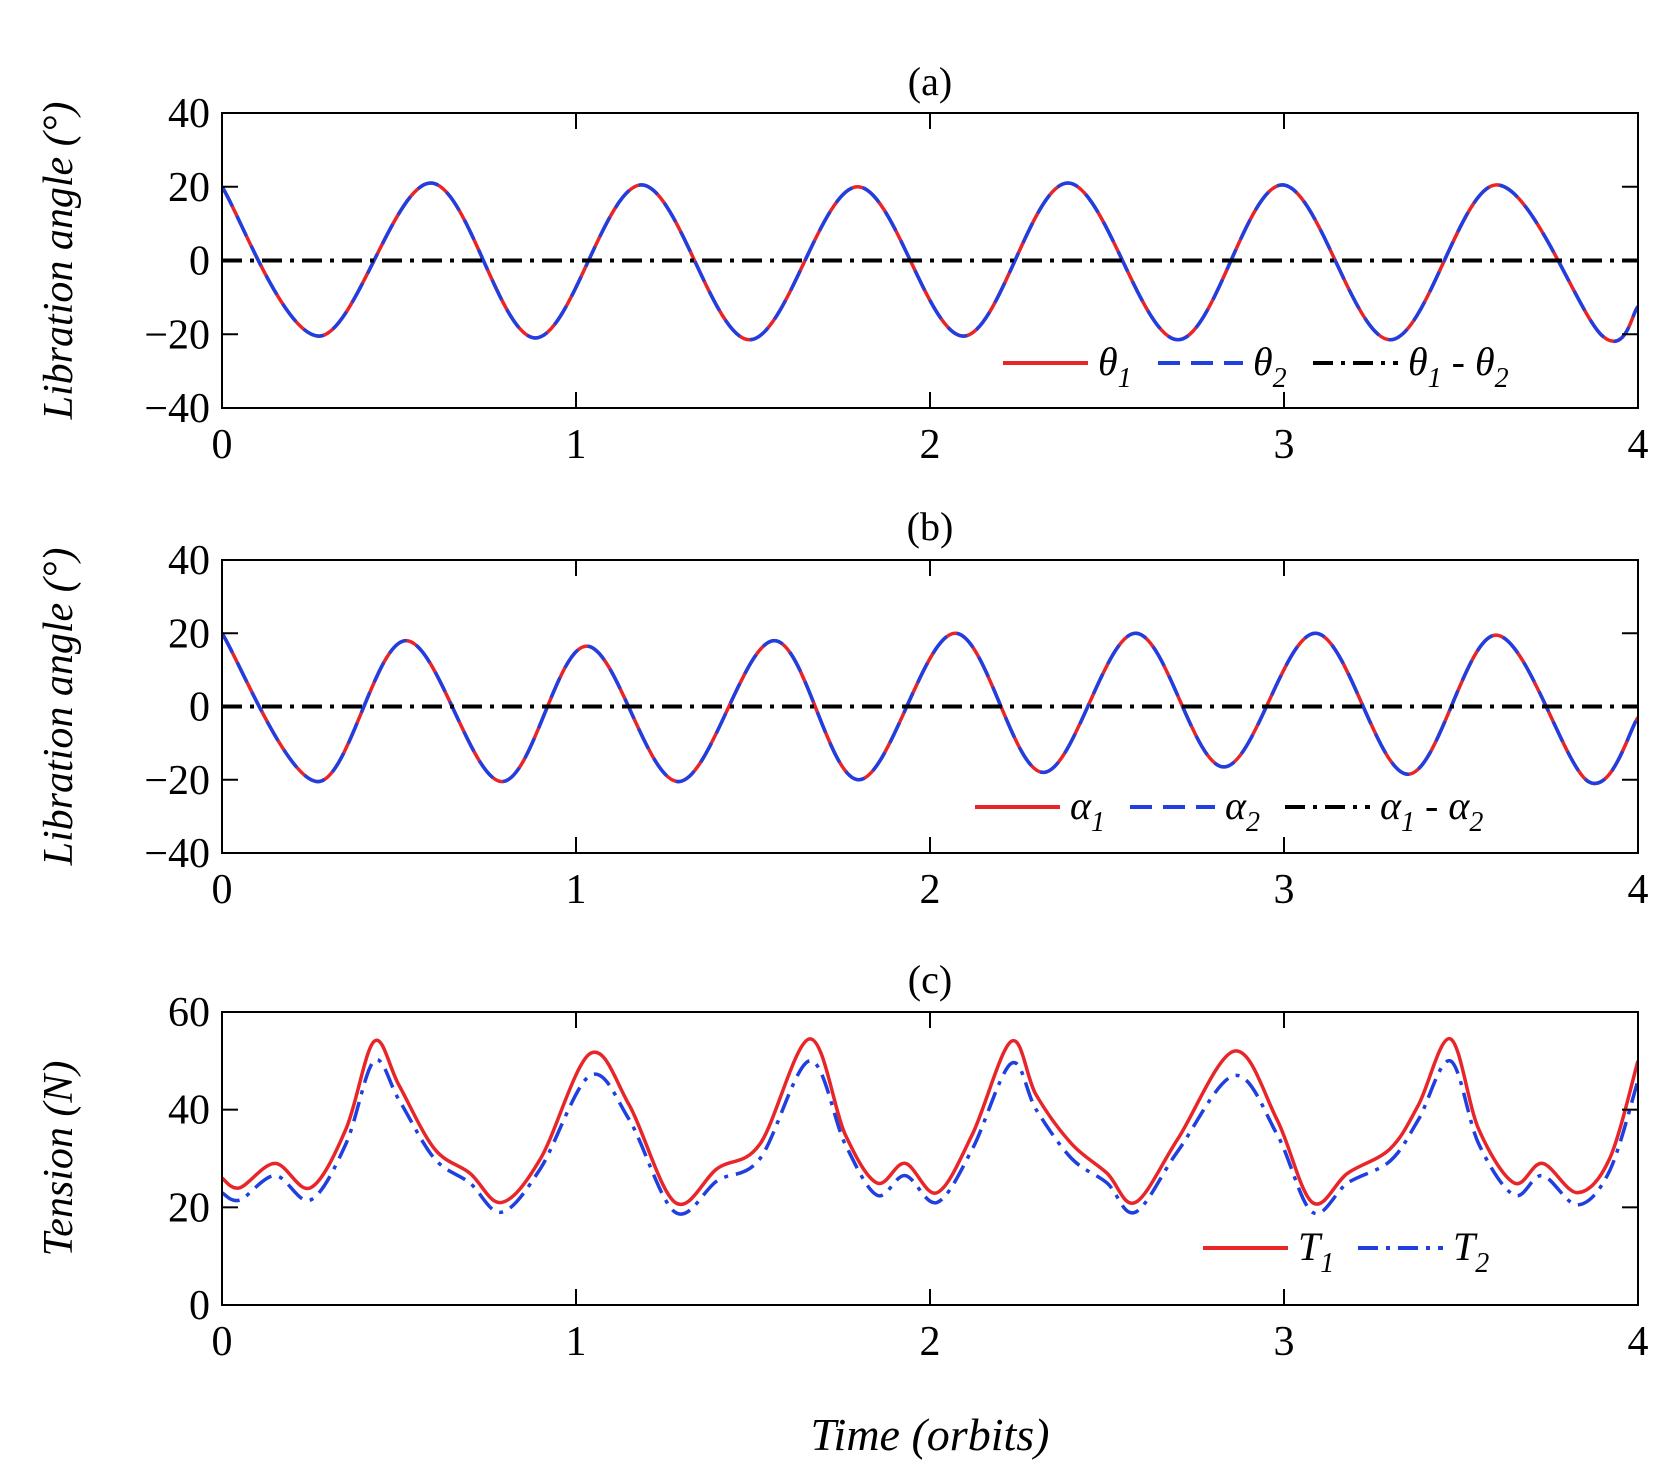 The width and height of the screenshot is (1679, 1469). I want to click on legend-label-1: θ1, so click(1115, 366).